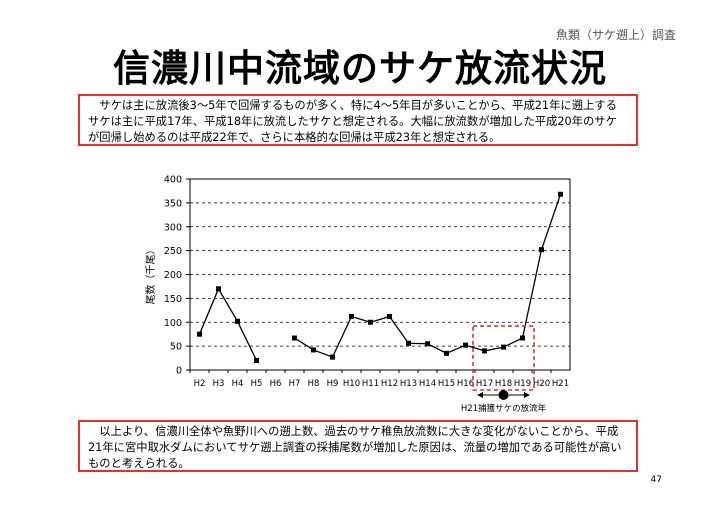  I want to click on page-title: 信濃川中流域のサケ放流状況, so click(360, 68).